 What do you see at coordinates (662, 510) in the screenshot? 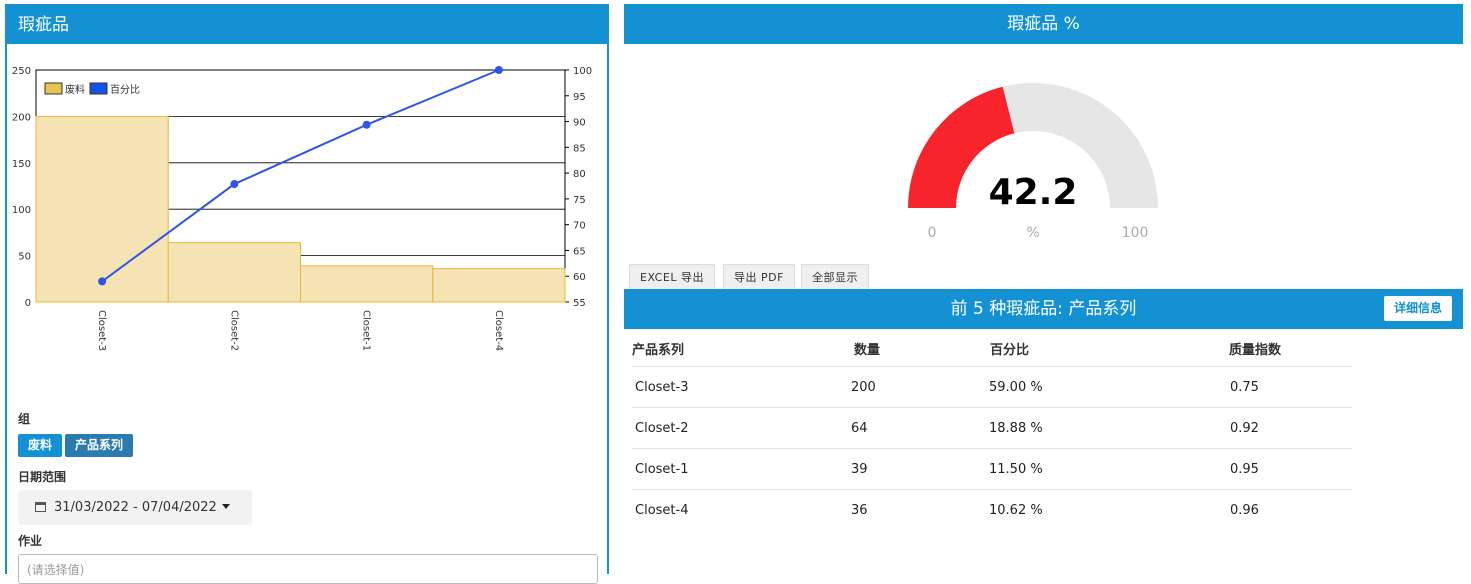
I see `cell-product: Closet-4` at bounding box center [662, 510].